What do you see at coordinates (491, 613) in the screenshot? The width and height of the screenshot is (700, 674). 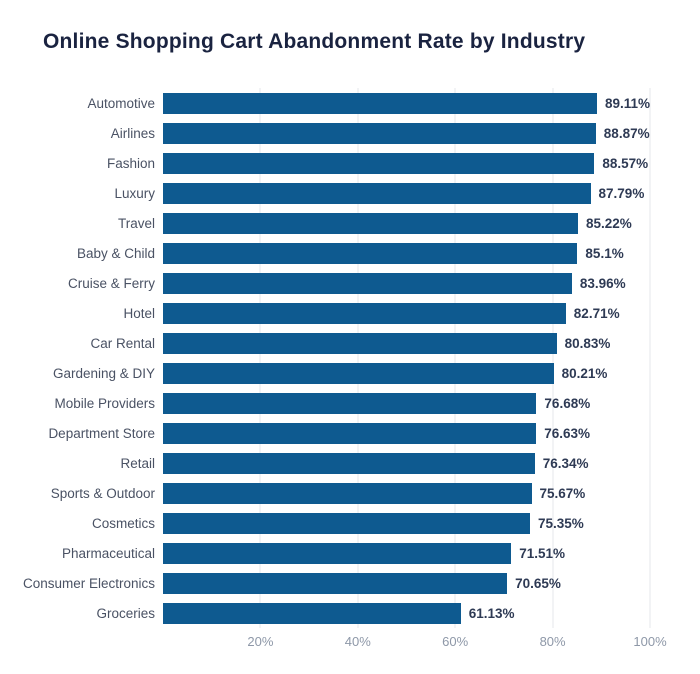 I see `value-label: 61.13%` at bounding box center [491, 613].